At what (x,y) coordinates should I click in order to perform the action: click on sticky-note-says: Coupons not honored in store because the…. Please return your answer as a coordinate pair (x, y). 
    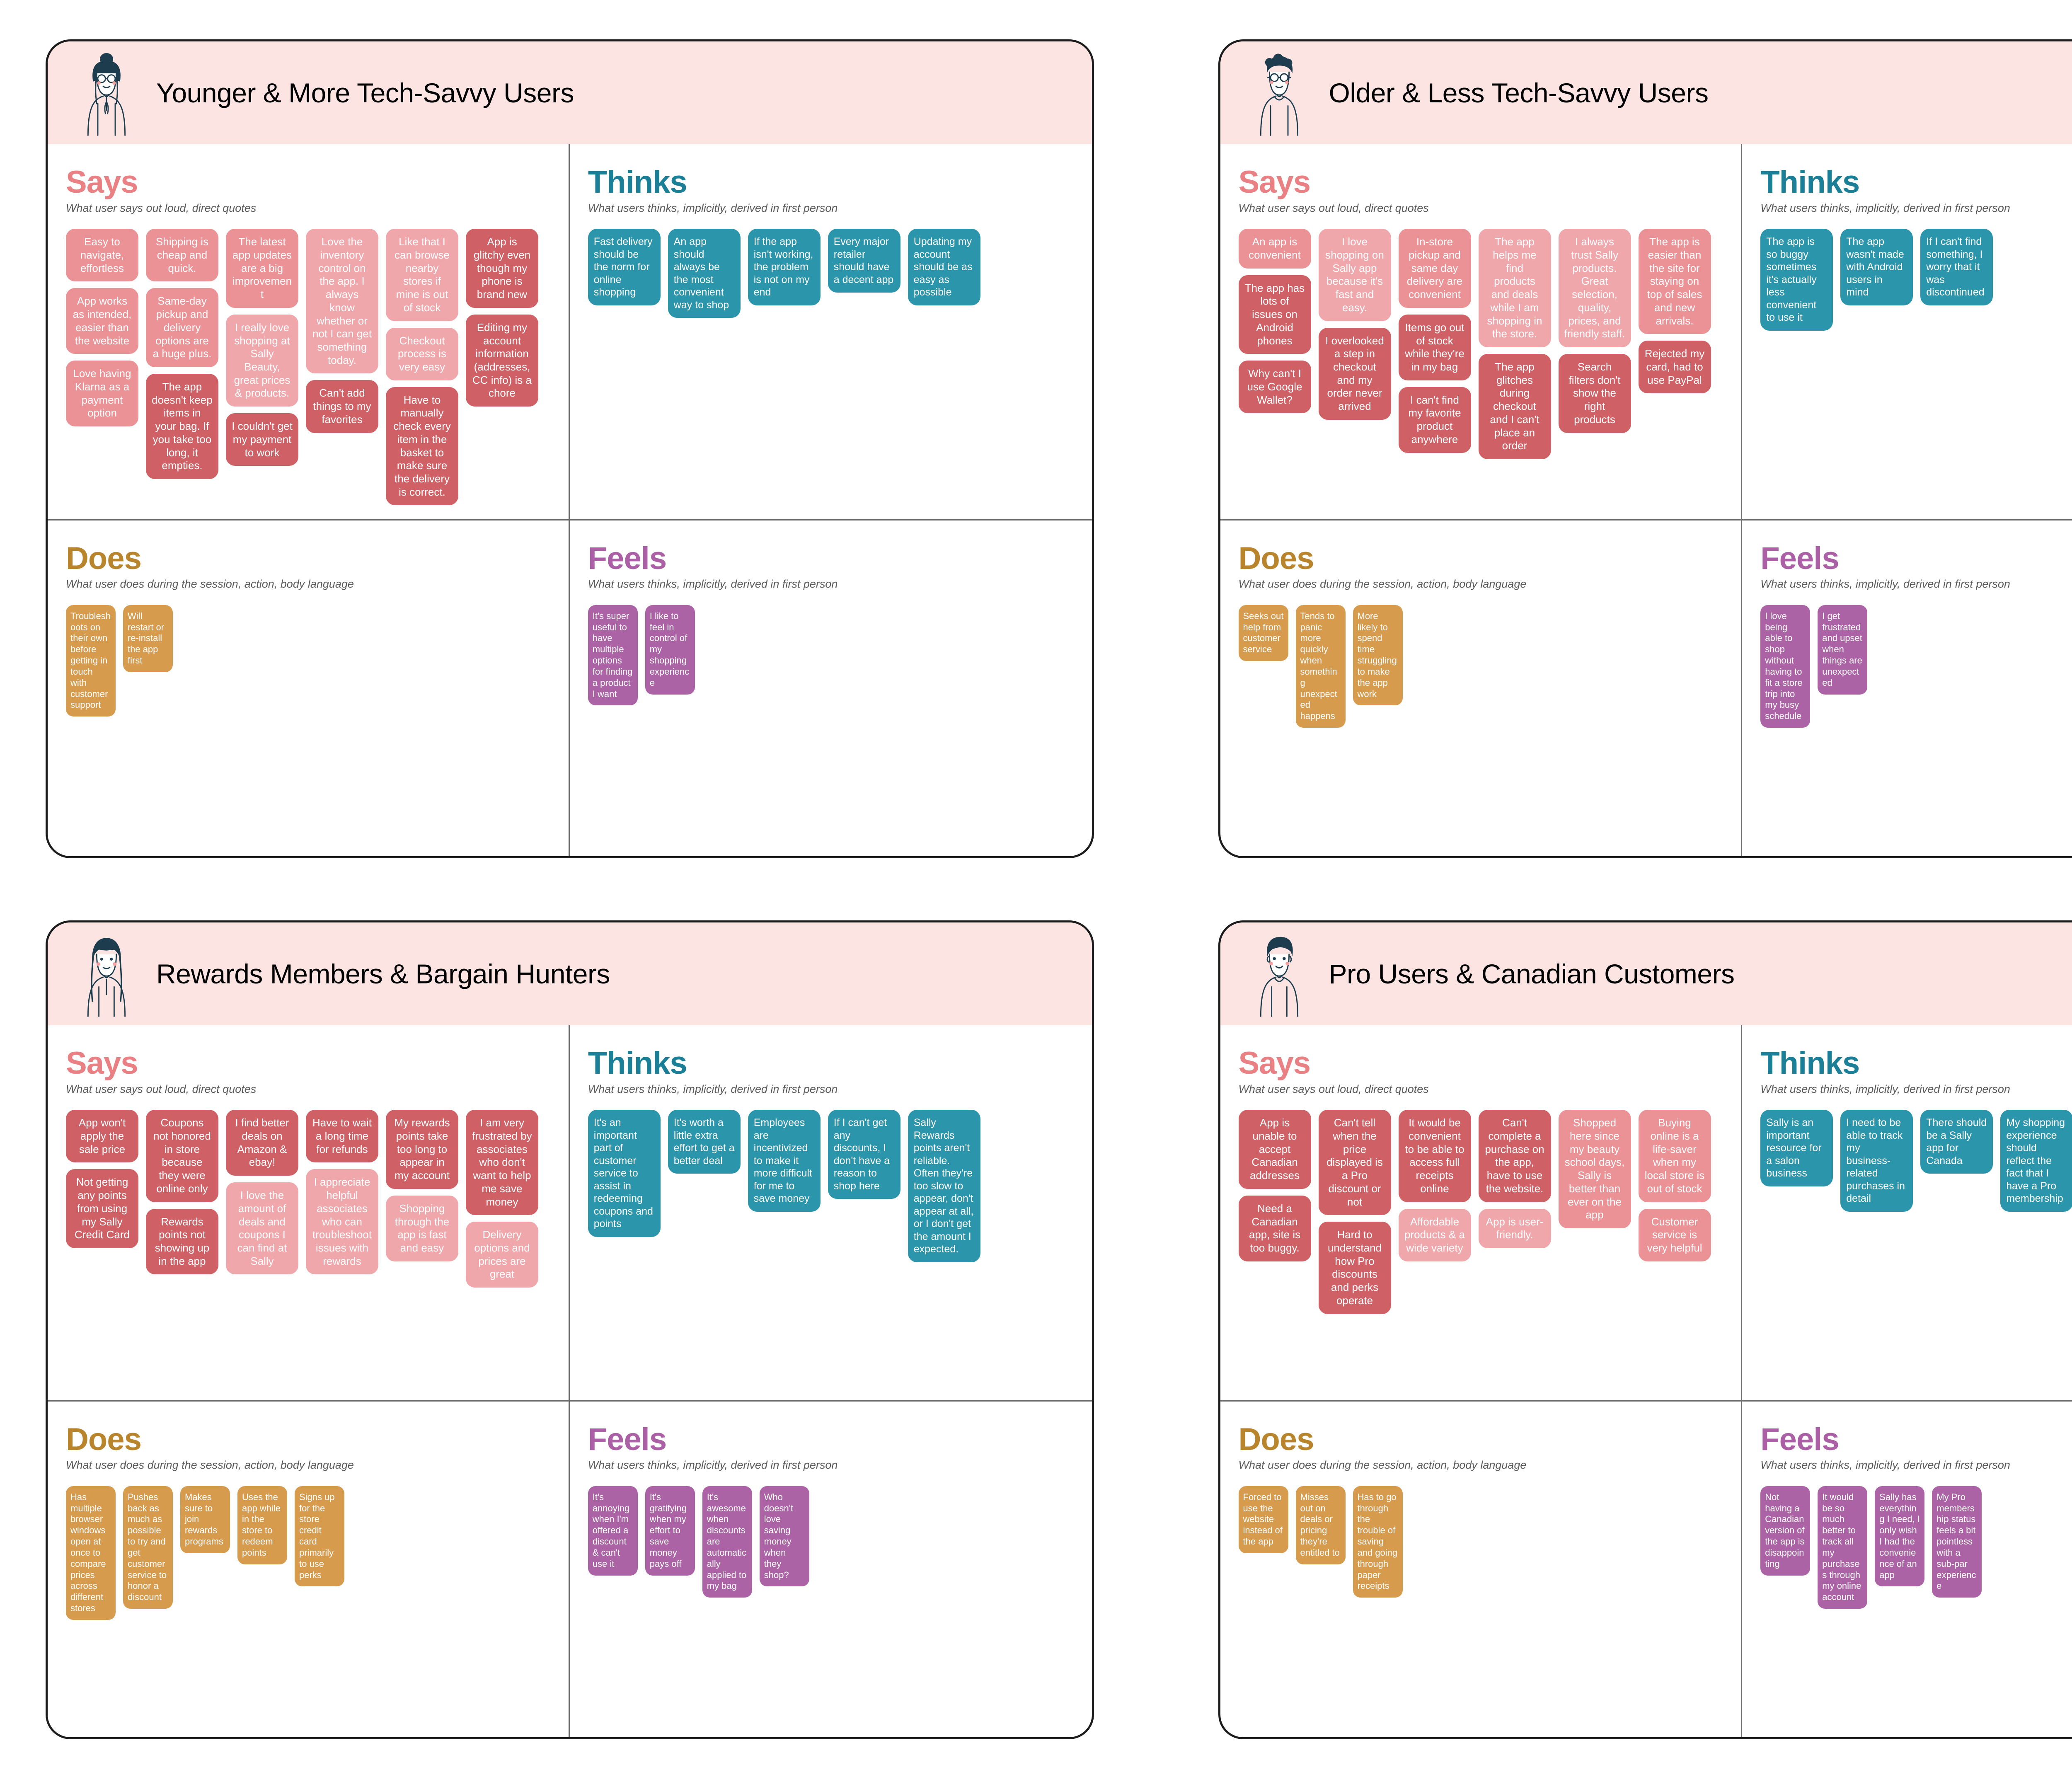
    Looking at the image, I should click on (182, 1156).